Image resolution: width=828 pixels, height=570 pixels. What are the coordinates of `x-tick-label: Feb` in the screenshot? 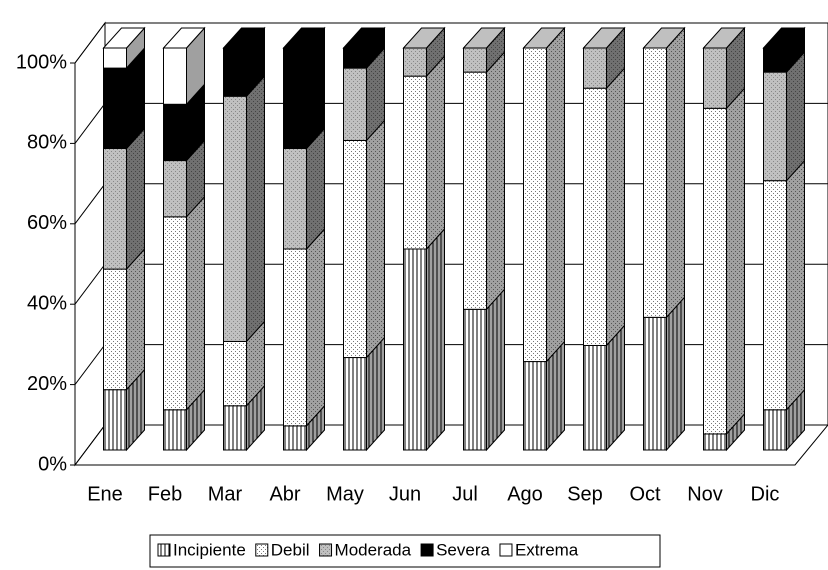 It's located at (165, 494).